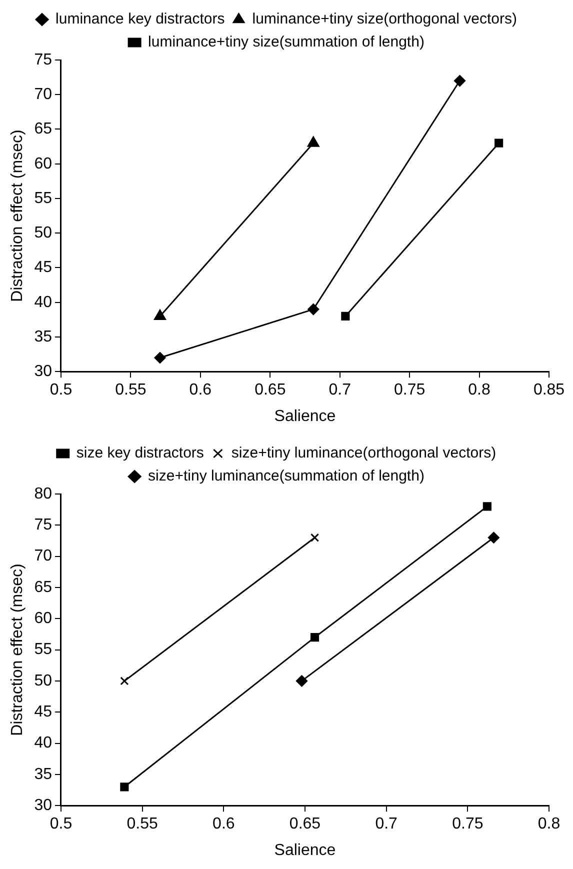 Image resolution: width=573 pixels, height=869 pixels. I want to click on legend-label: size+tiny luminance(summation of length), so click(286, 476).